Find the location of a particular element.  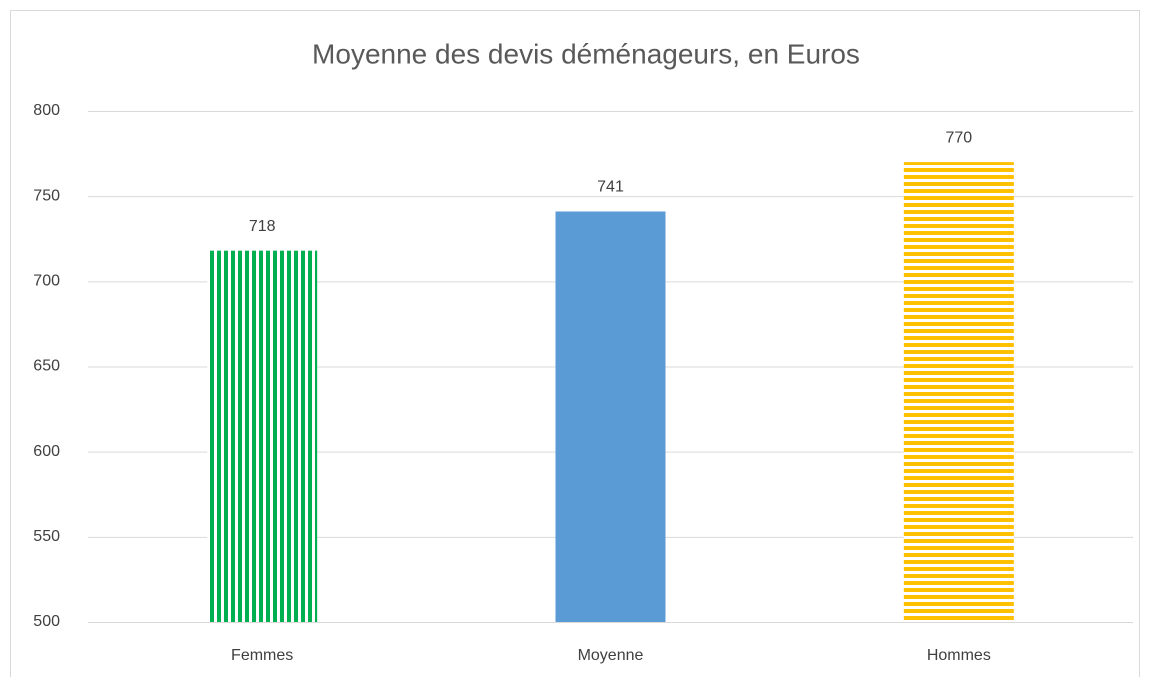

data-label: 770 is located at coordinates (958, 137).